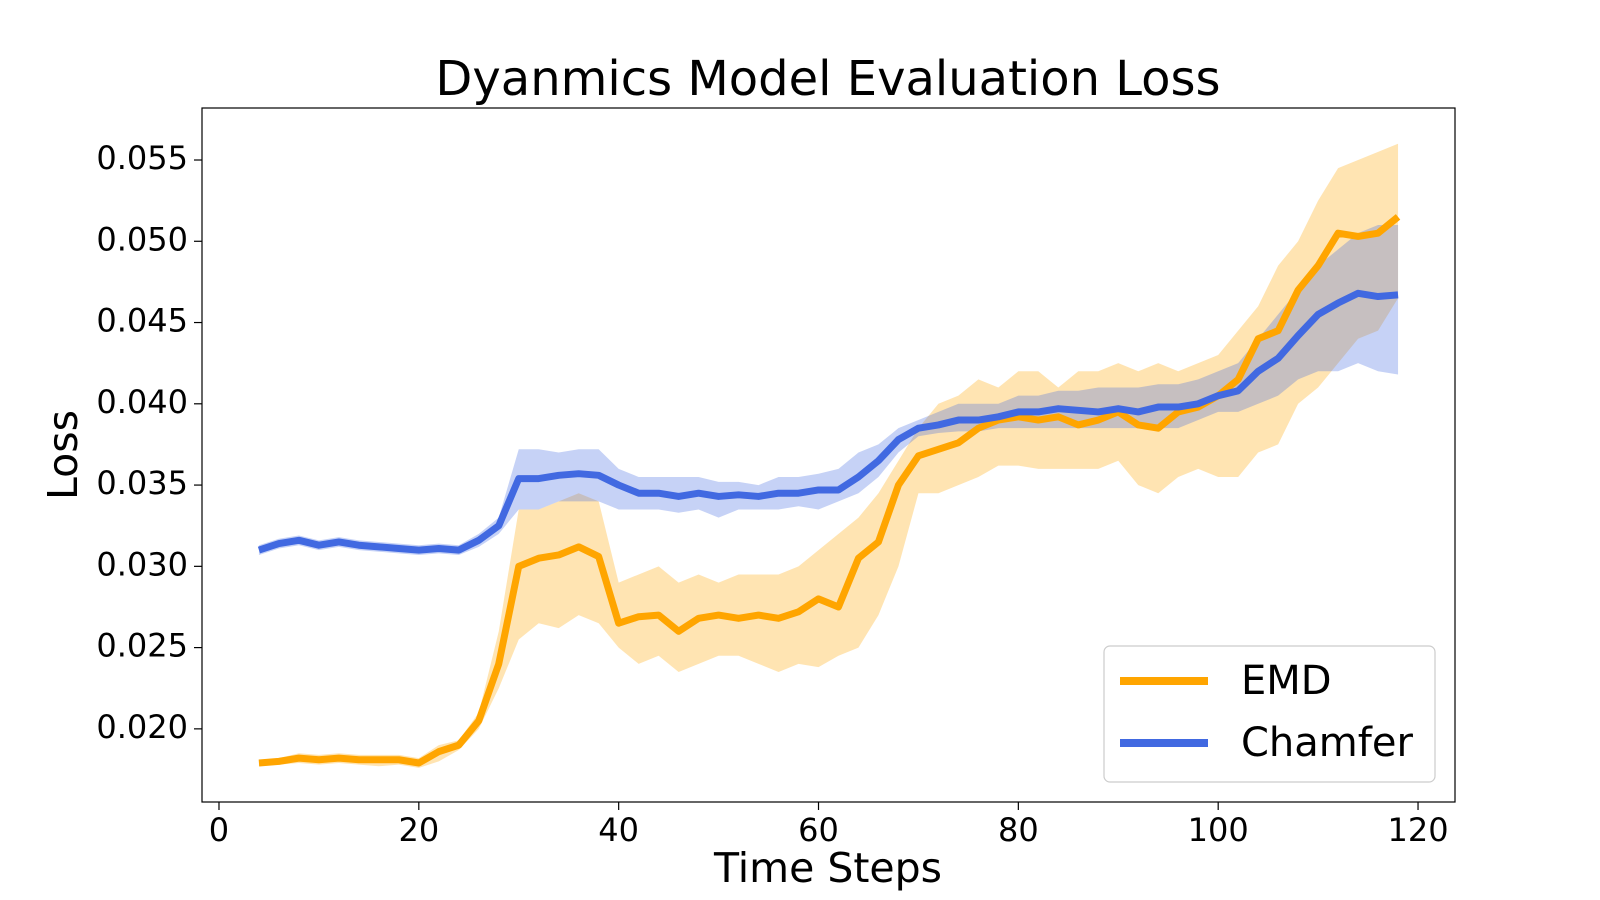 Image resolution: width=1600 pixels, height=900 pixels. What do you see at coordinates (142, 239) in the screenshot?
I see `y-tick-label: 0.050` at bounding box center [142, 239].